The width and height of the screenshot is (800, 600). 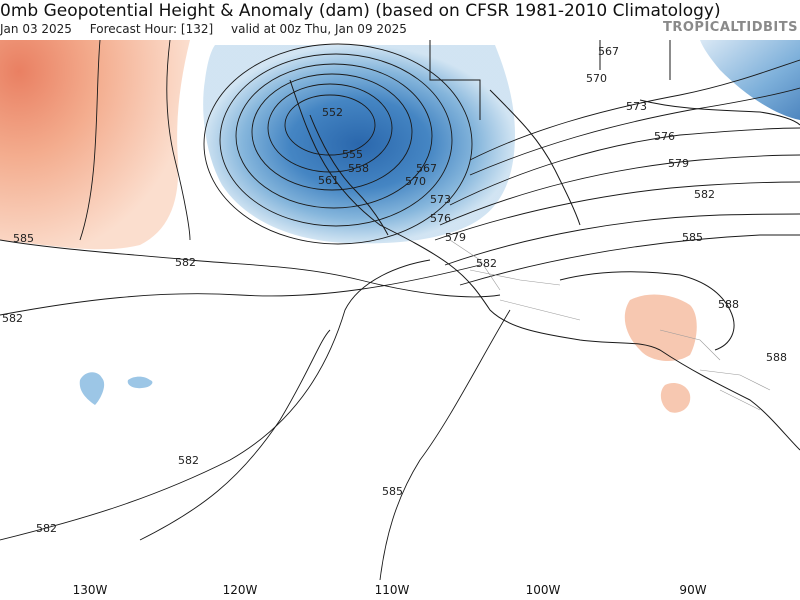 I want to click on lon-tick-label: 90W, so click(x=693, y=590).